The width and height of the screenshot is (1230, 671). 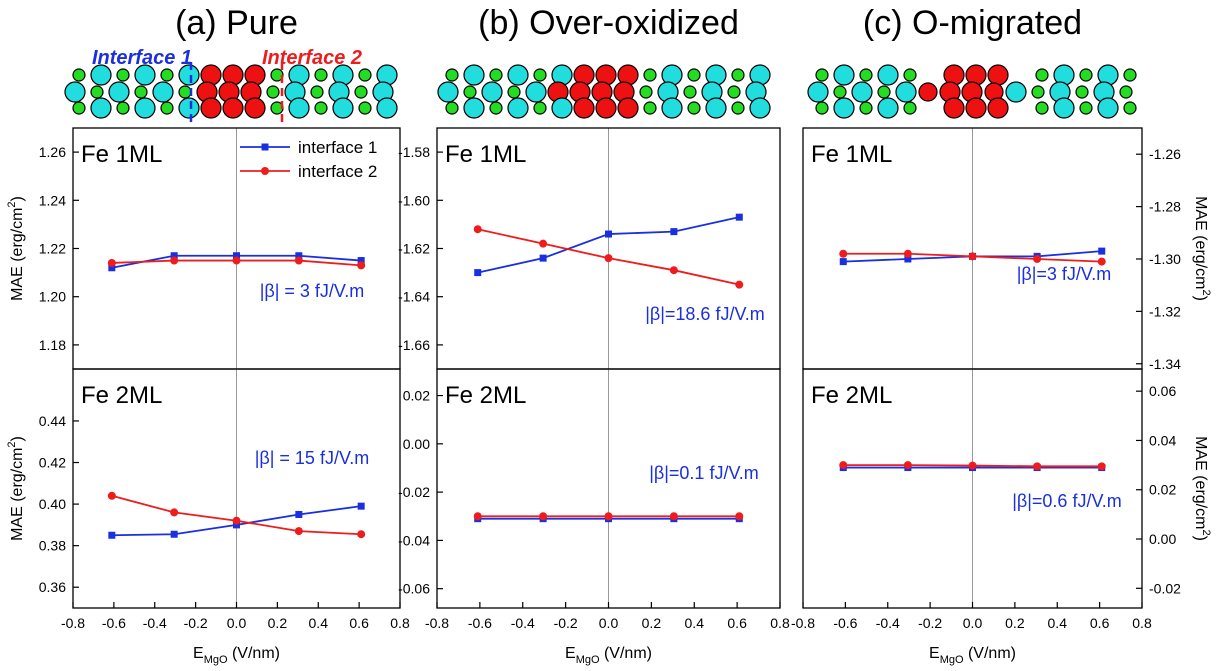 What do you see at coordinates (278, 623) in the screenshot?
I see `x-tick-label: 0.2` at bounding box center [278, 623].